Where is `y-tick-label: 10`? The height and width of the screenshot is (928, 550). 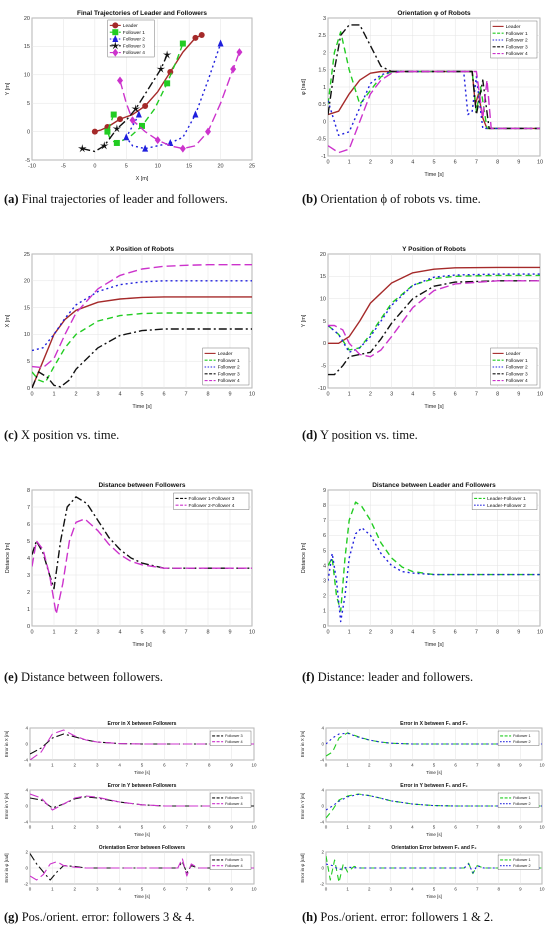
y-tick-label: 10 is located at coordinates (27, 335).